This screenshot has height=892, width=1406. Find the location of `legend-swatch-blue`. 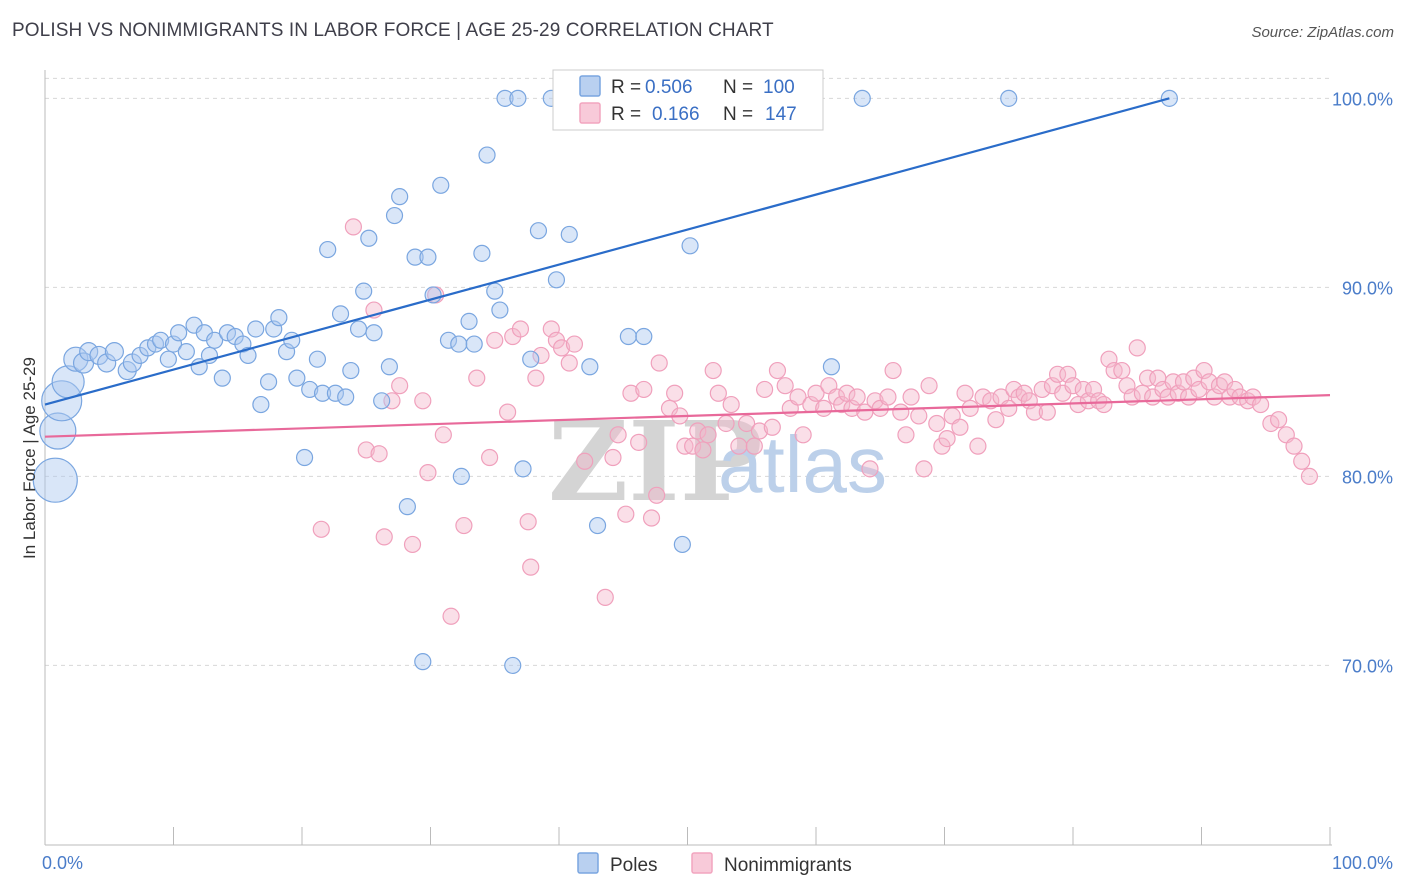

legend-swatch-blue is located at coordinates (590, 86).